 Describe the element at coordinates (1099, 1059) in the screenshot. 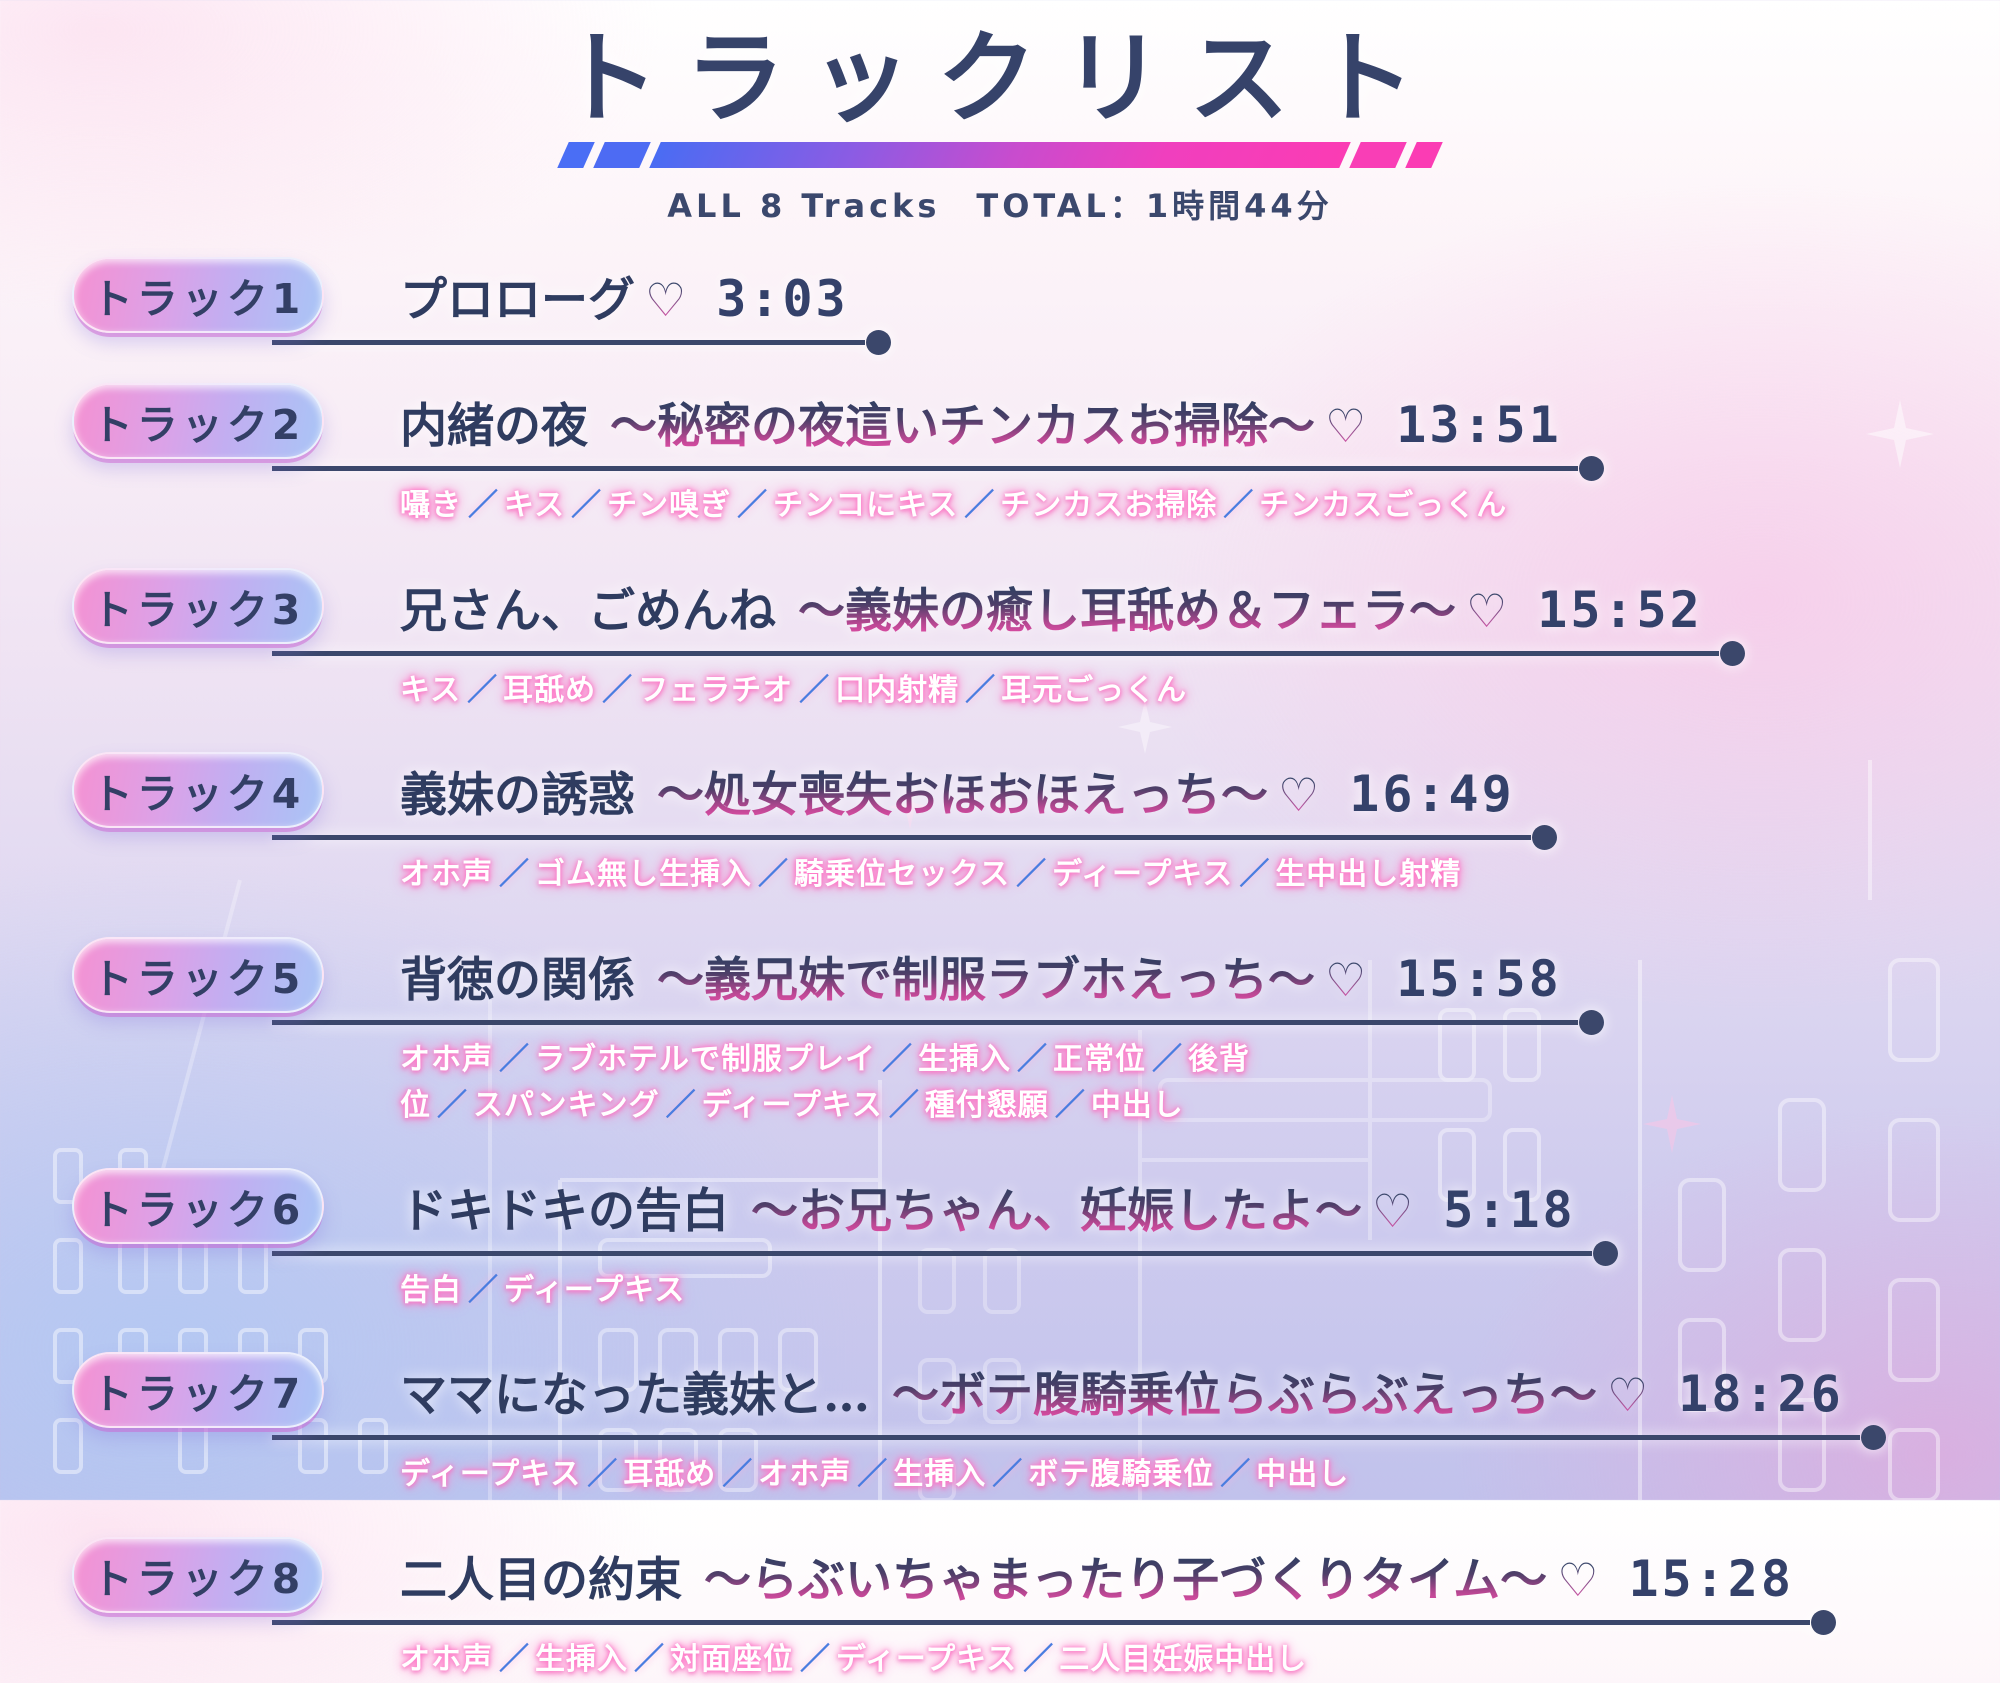

I see `tag: 正常位` at that location.